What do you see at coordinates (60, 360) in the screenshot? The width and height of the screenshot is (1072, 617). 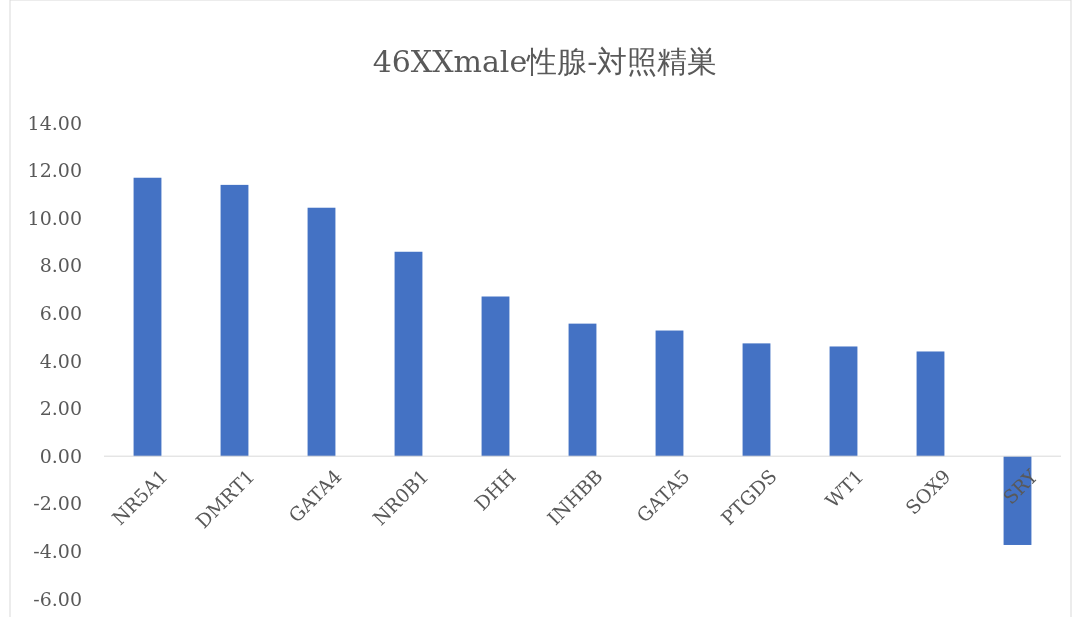 I see `y-tick-label: 4.00` at bounding box center [60, 360].